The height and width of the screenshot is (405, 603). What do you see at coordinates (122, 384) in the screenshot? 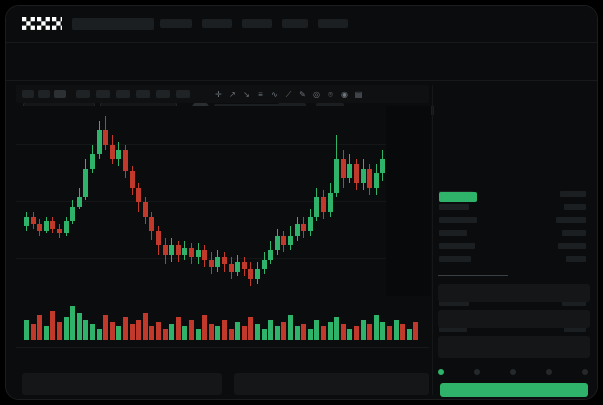
I see `bottom-panel-left` at bounding box center [122, 384].